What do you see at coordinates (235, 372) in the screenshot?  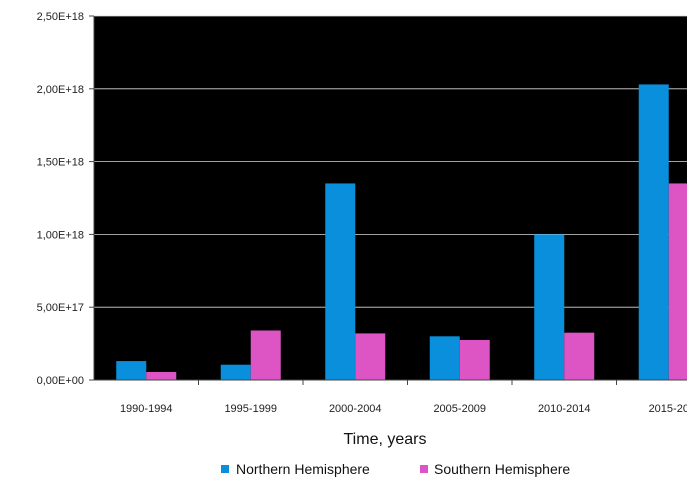 I see `bar-northern-1995-1999` at bounding box center [235, 372].